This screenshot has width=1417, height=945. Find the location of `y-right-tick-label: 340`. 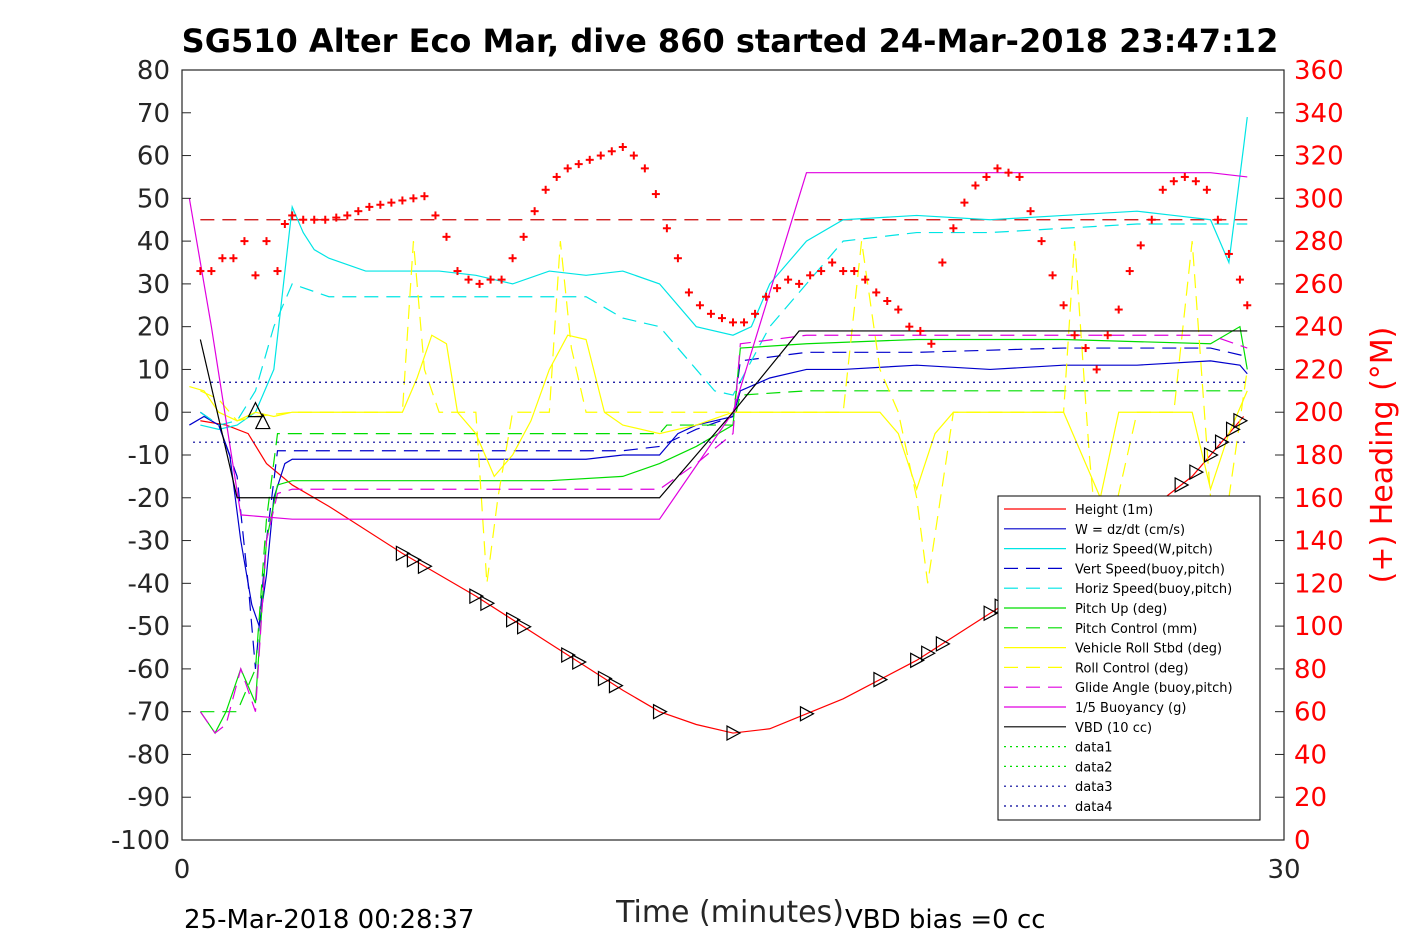

y-right-tick-label: 340 is located at coordinates (1319, 114).